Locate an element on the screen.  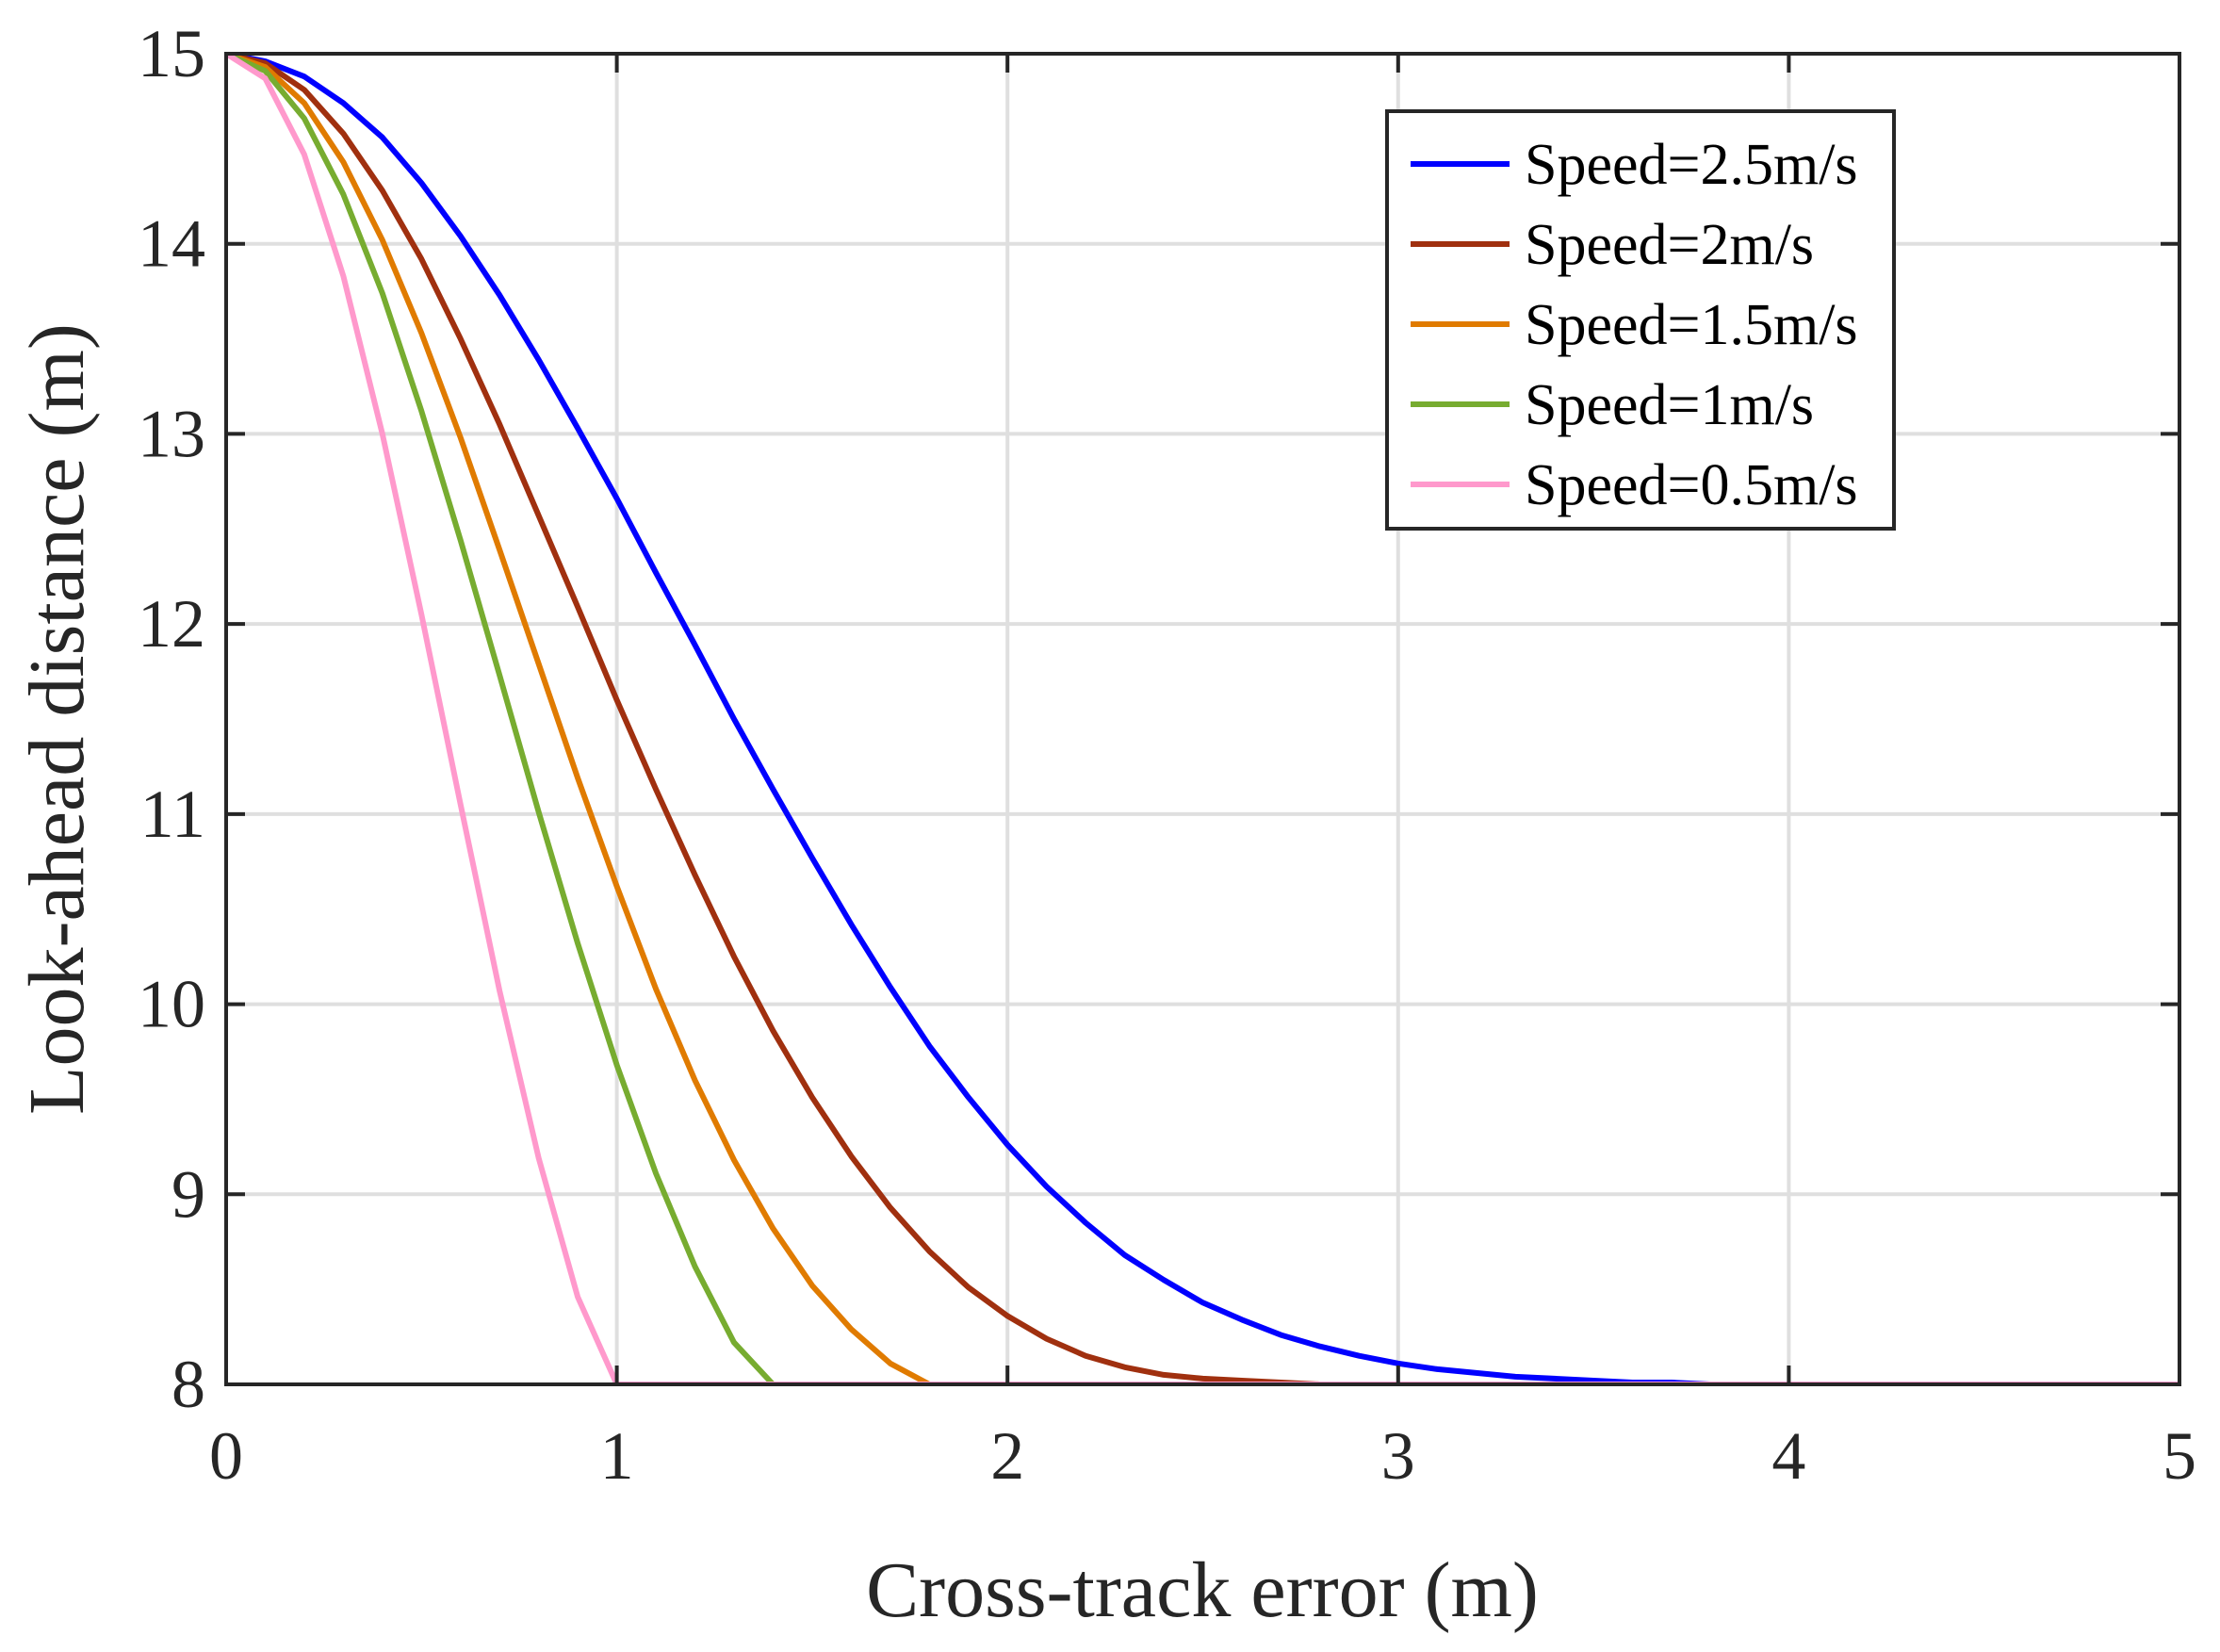
x-tick-label: 1 is located at coordinates (617, 1456).